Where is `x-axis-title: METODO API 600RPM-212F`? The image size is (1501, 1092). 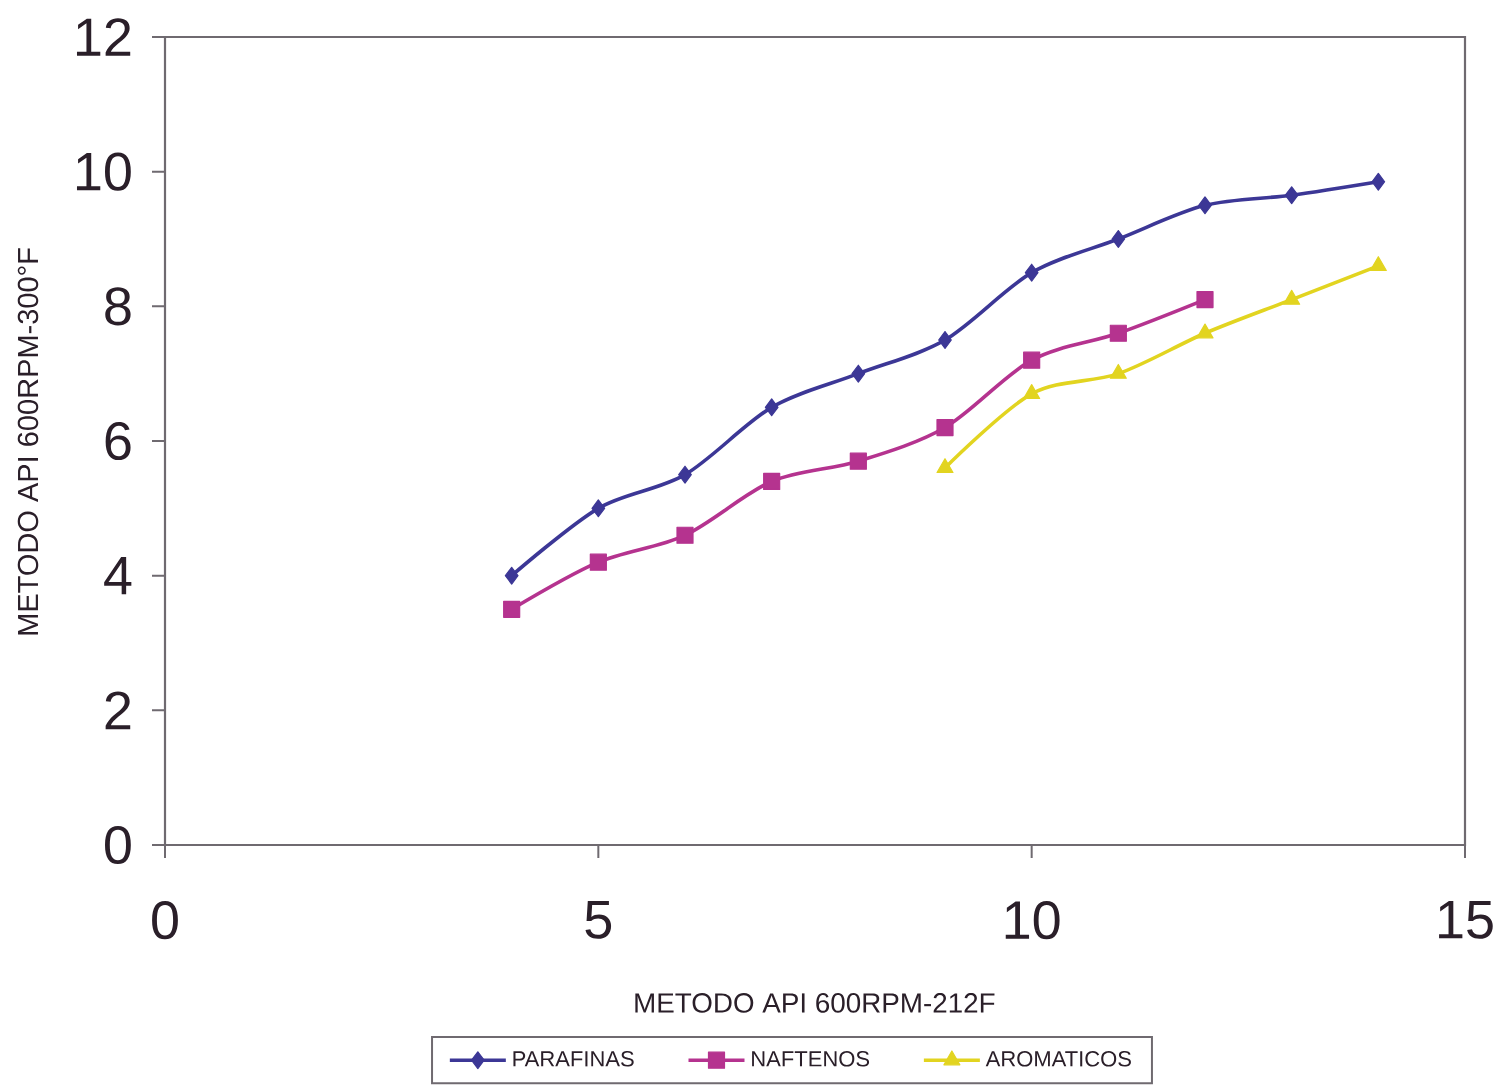 x-axis-title: METODO API 600RPM-212F is located at coordinates (815, 1003).